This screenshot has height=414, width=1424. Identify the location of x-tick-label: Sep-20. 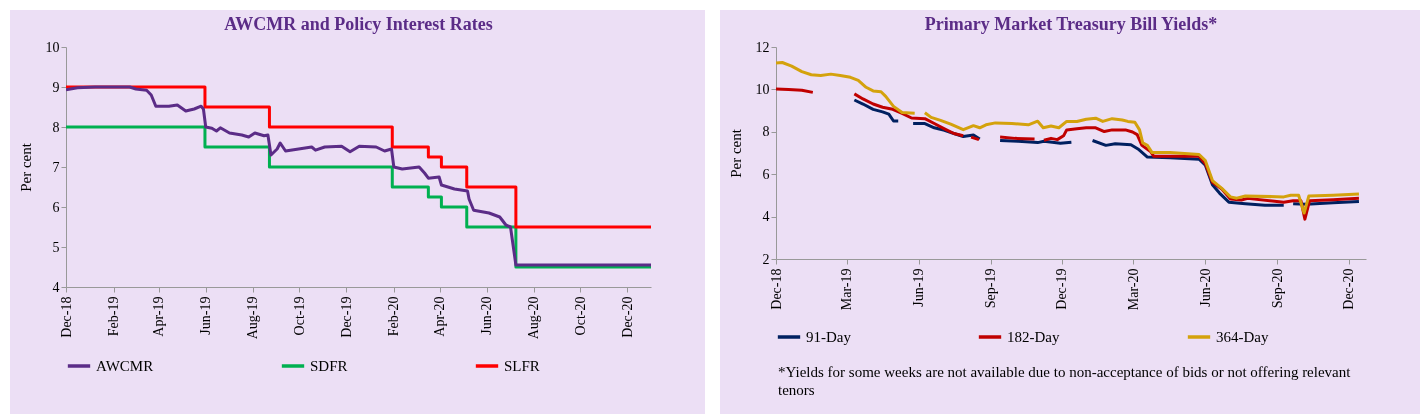
(1277, 288).